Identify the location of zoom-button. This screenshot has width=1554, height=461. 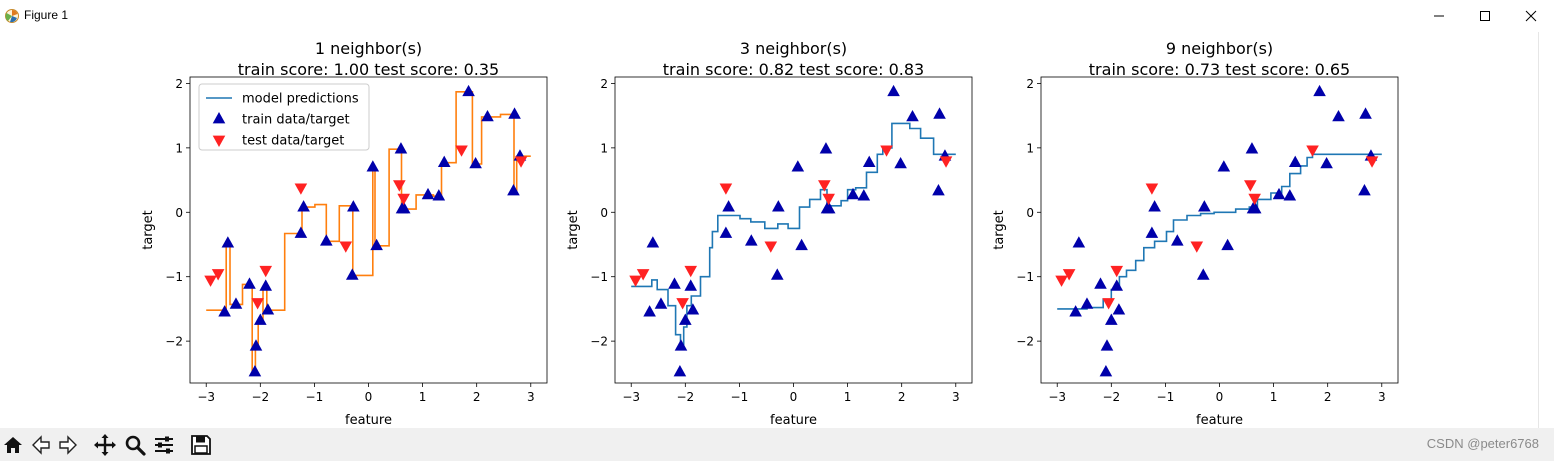
(135, 445).